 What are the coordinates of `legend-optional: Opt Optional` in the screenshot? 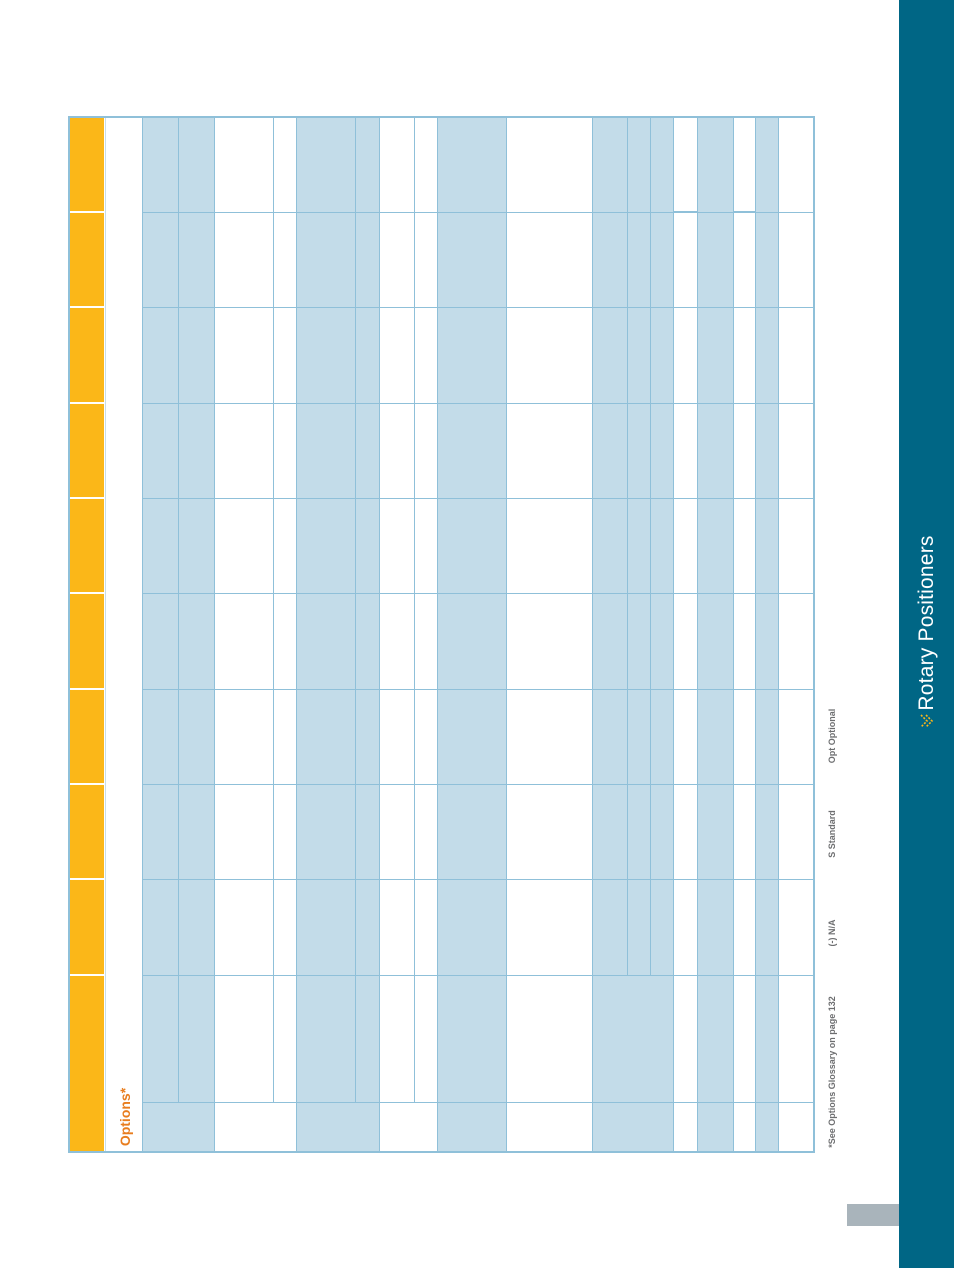 It's located at (832, 736).